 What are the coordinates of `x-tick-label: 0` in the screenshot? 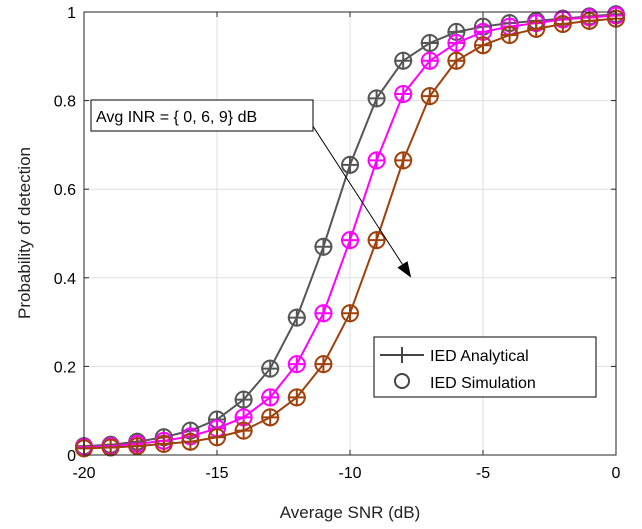 It's located at (616, 473).